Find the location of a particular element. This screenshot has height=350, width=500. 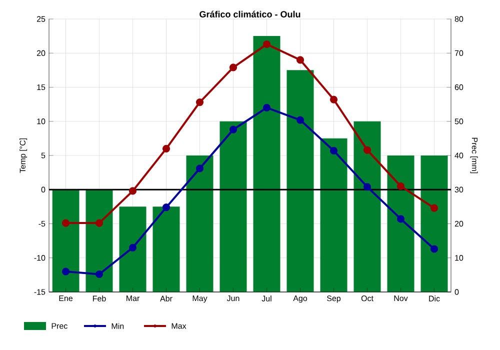

y-tick-label: 5 is located at coordinates (43, 155).